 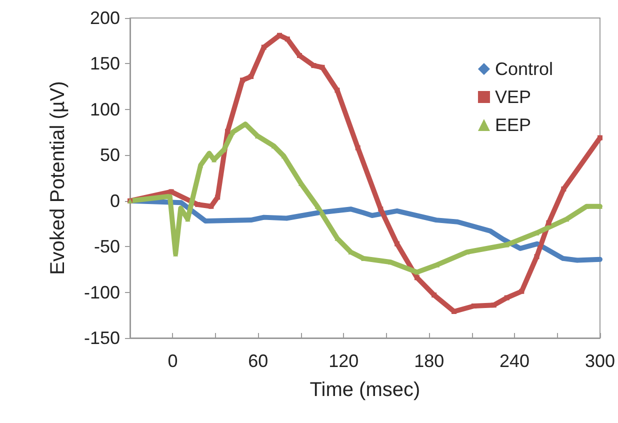 I want to click on y-tick-label: 200, so click(x=105, y=18).